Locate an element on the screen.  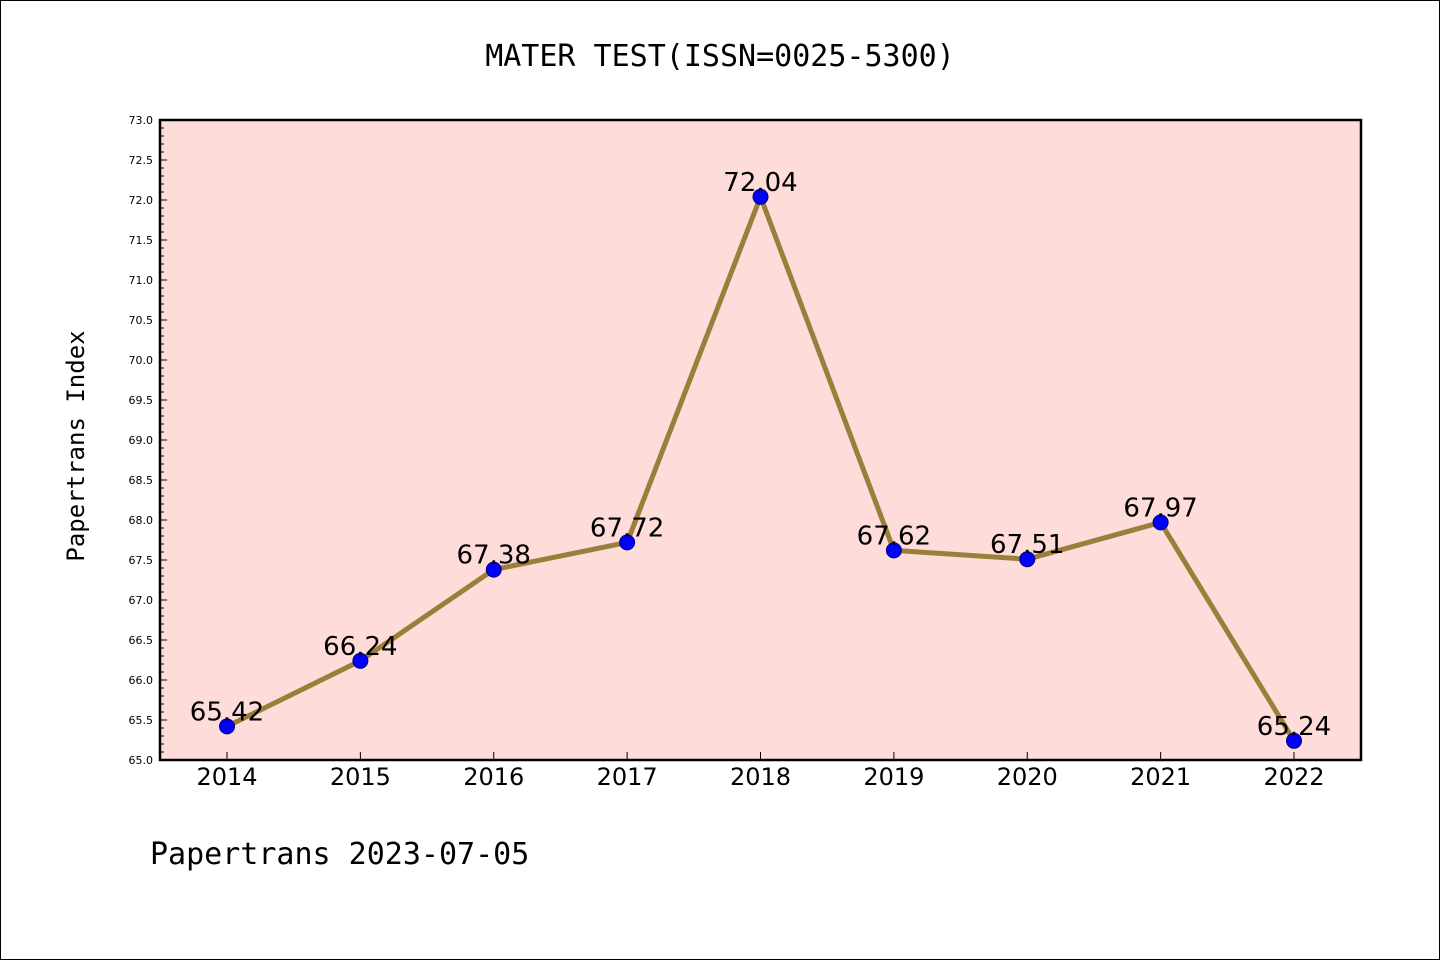
x-tick-label: 2018 is located at coordinates (760, 777).